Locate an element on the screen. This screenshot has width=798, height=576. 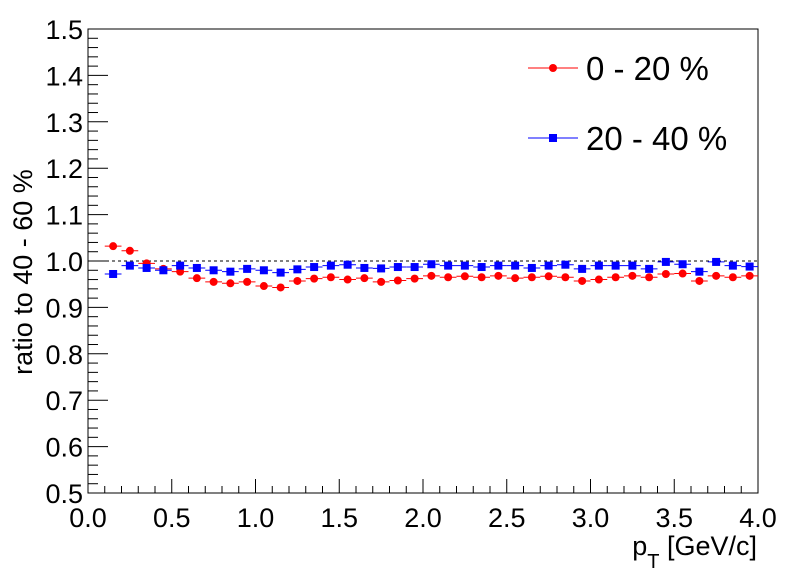
legend: 0 - 20 % 20 - 40 % is located at coordinates (627, 103).